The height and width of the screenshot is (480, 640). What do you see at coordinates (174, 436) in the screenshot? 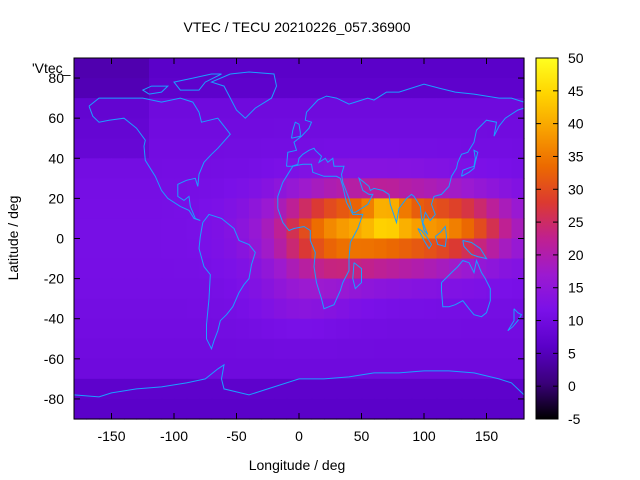
I see `x-tick-label: -100` at bounding box center [174, 436].